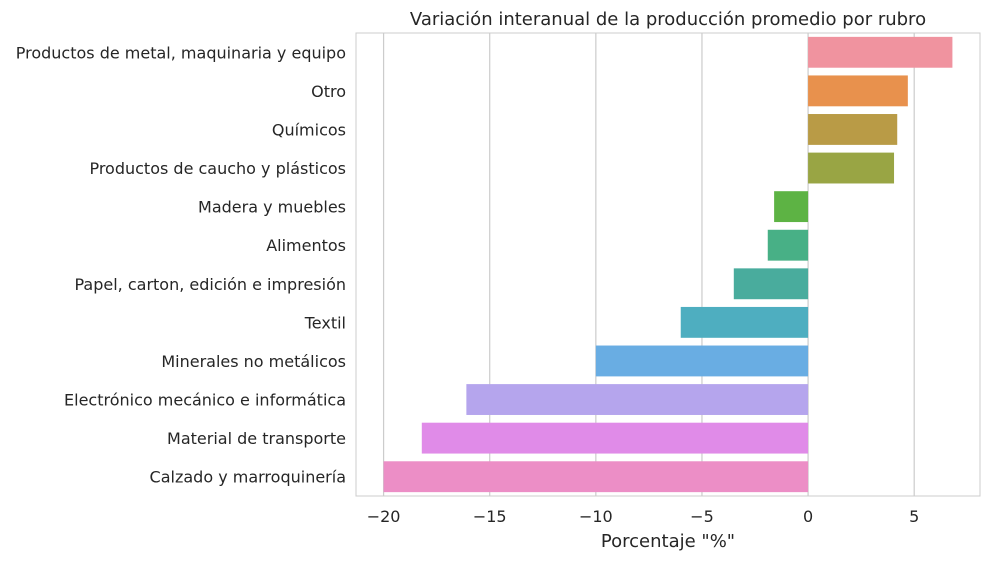 The image size is (988, 561). Describe the element at coordinates (217, 168) in the screenshot. I see `category-label: Productos de caucho y plásticos` at that location.